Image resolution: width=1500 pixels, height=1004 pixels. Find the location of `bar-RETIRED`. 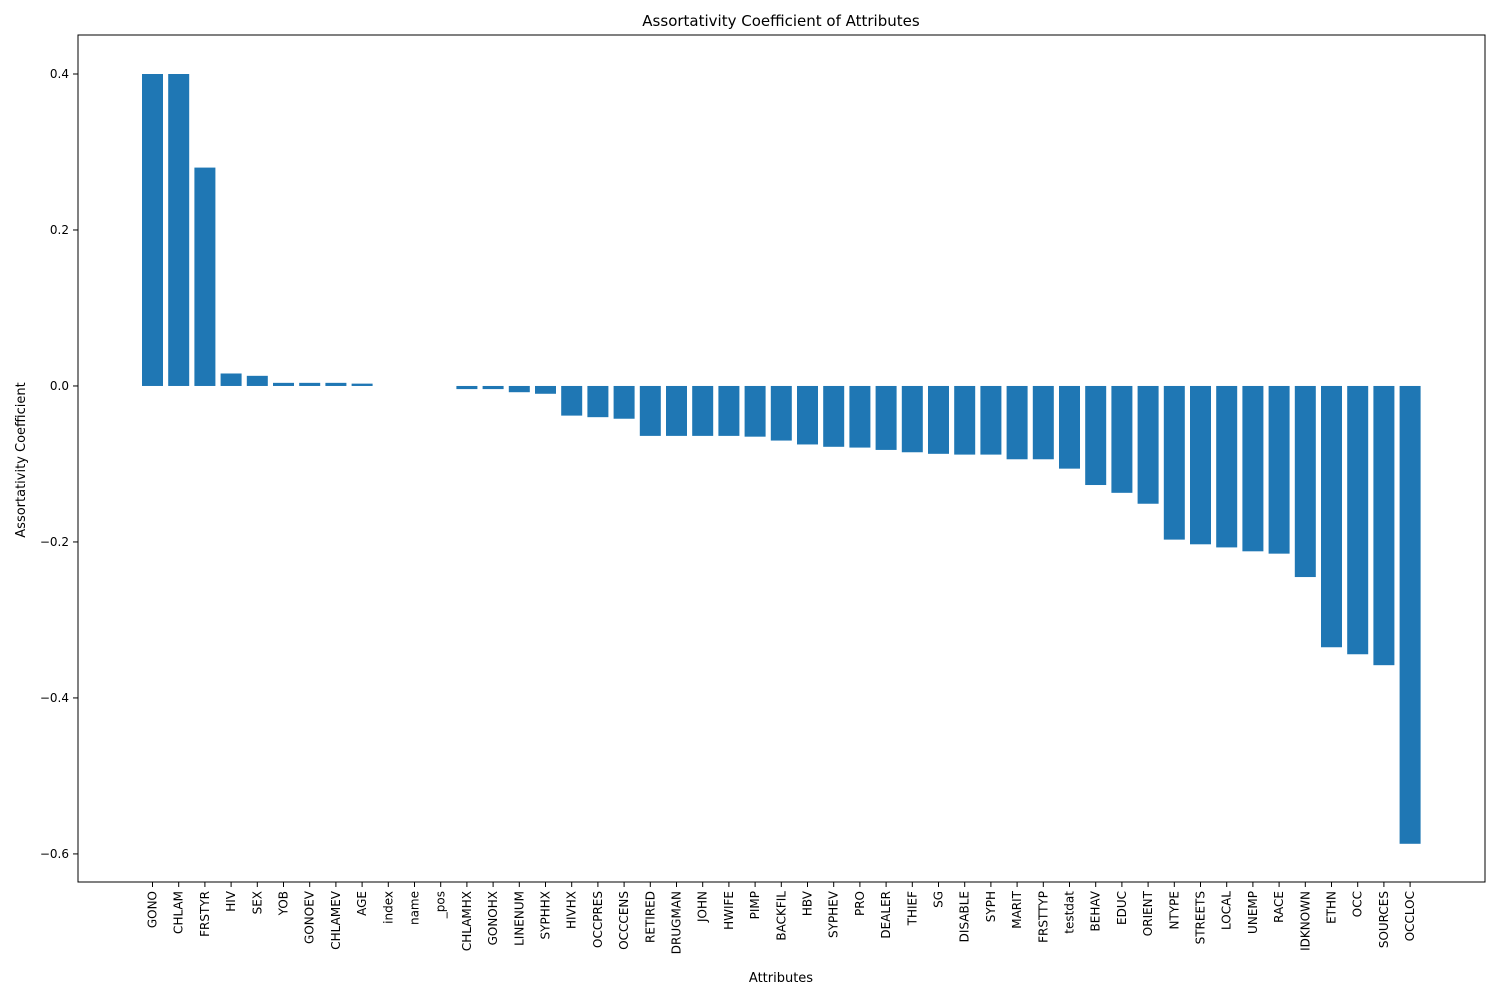

bar-RETIRED is located at coordinates (650, 410).